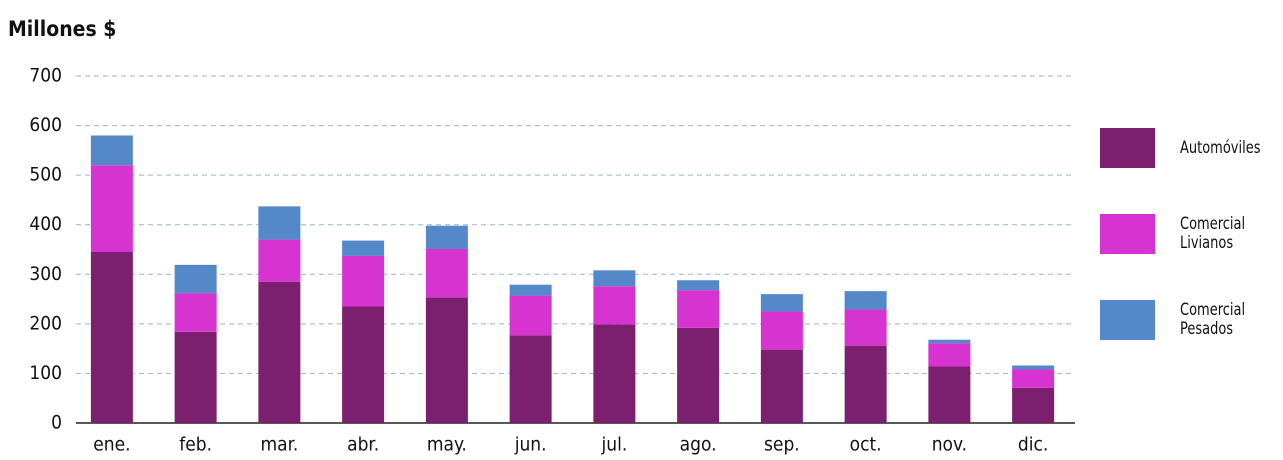  Describe the element at coordinates (45, 323) in the screenshot. I see `y-tick-label: 200` at that location.